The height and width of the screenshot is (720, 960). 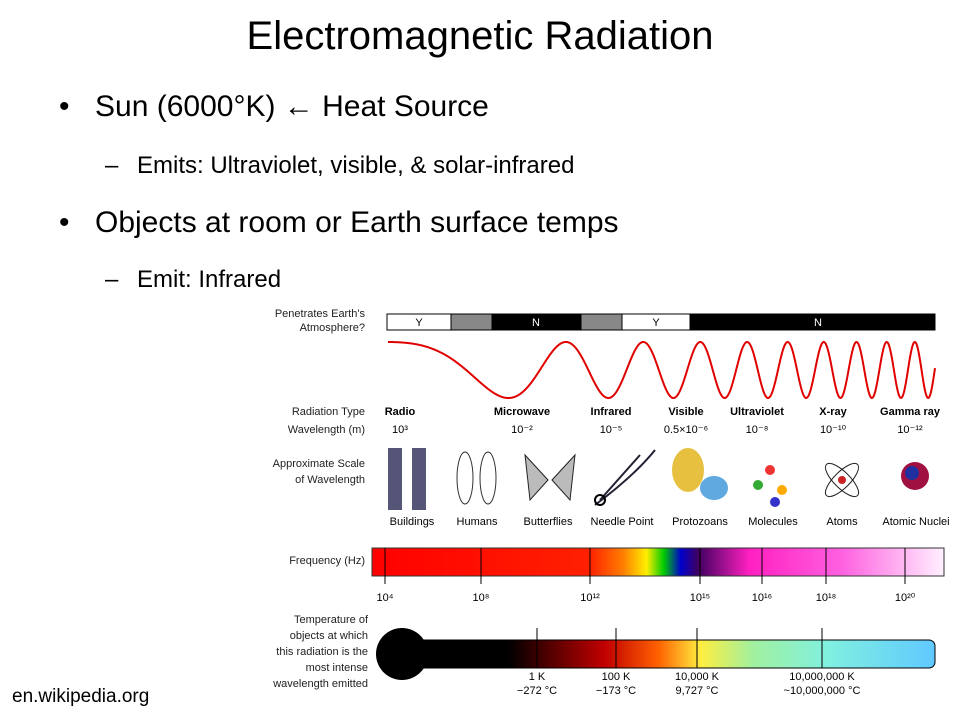 I want to click on icon-atom-nucleus, so click(x=842, y=480).